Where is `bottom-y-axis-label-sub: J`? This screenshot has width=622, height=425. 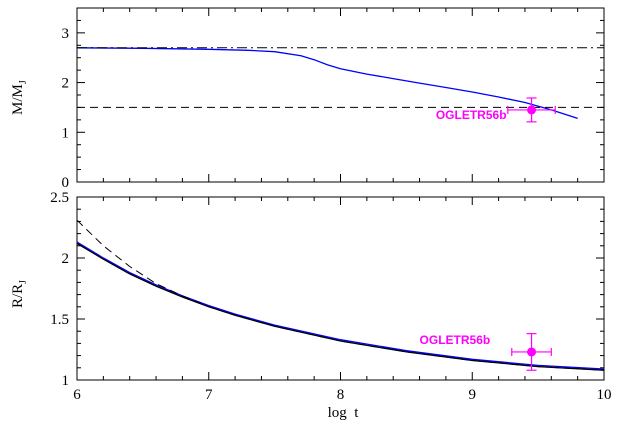
bottom-y-axis-label-sub: J is located at coordinates (23, 282).